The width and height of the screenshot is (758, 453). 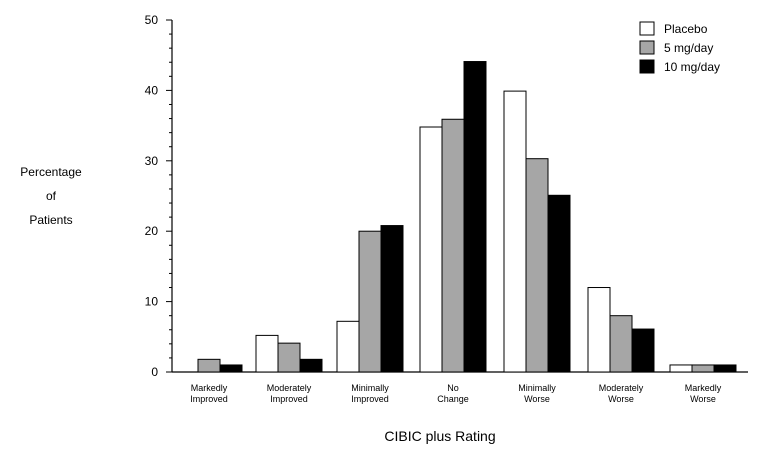 I want to click on y-tick-label: 50, so click(x=152, y=20).